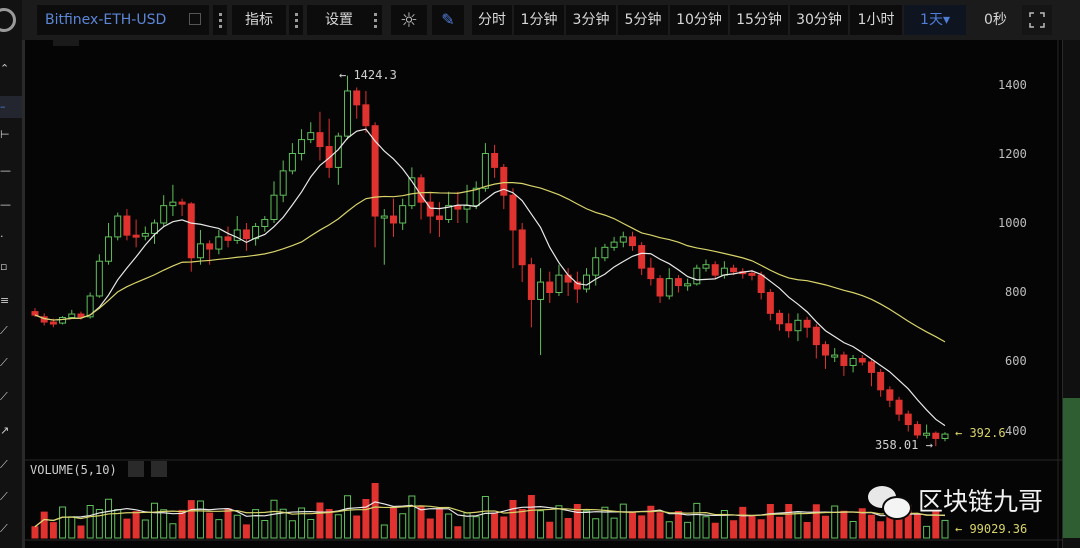  I want to click on drawing-toolbar: ⌃ – ⊢ — — · ▫ ≡ ⟋ ⟋ ⟋ ↗ ⟋ ⟋ ⟋, so click(11, 294).